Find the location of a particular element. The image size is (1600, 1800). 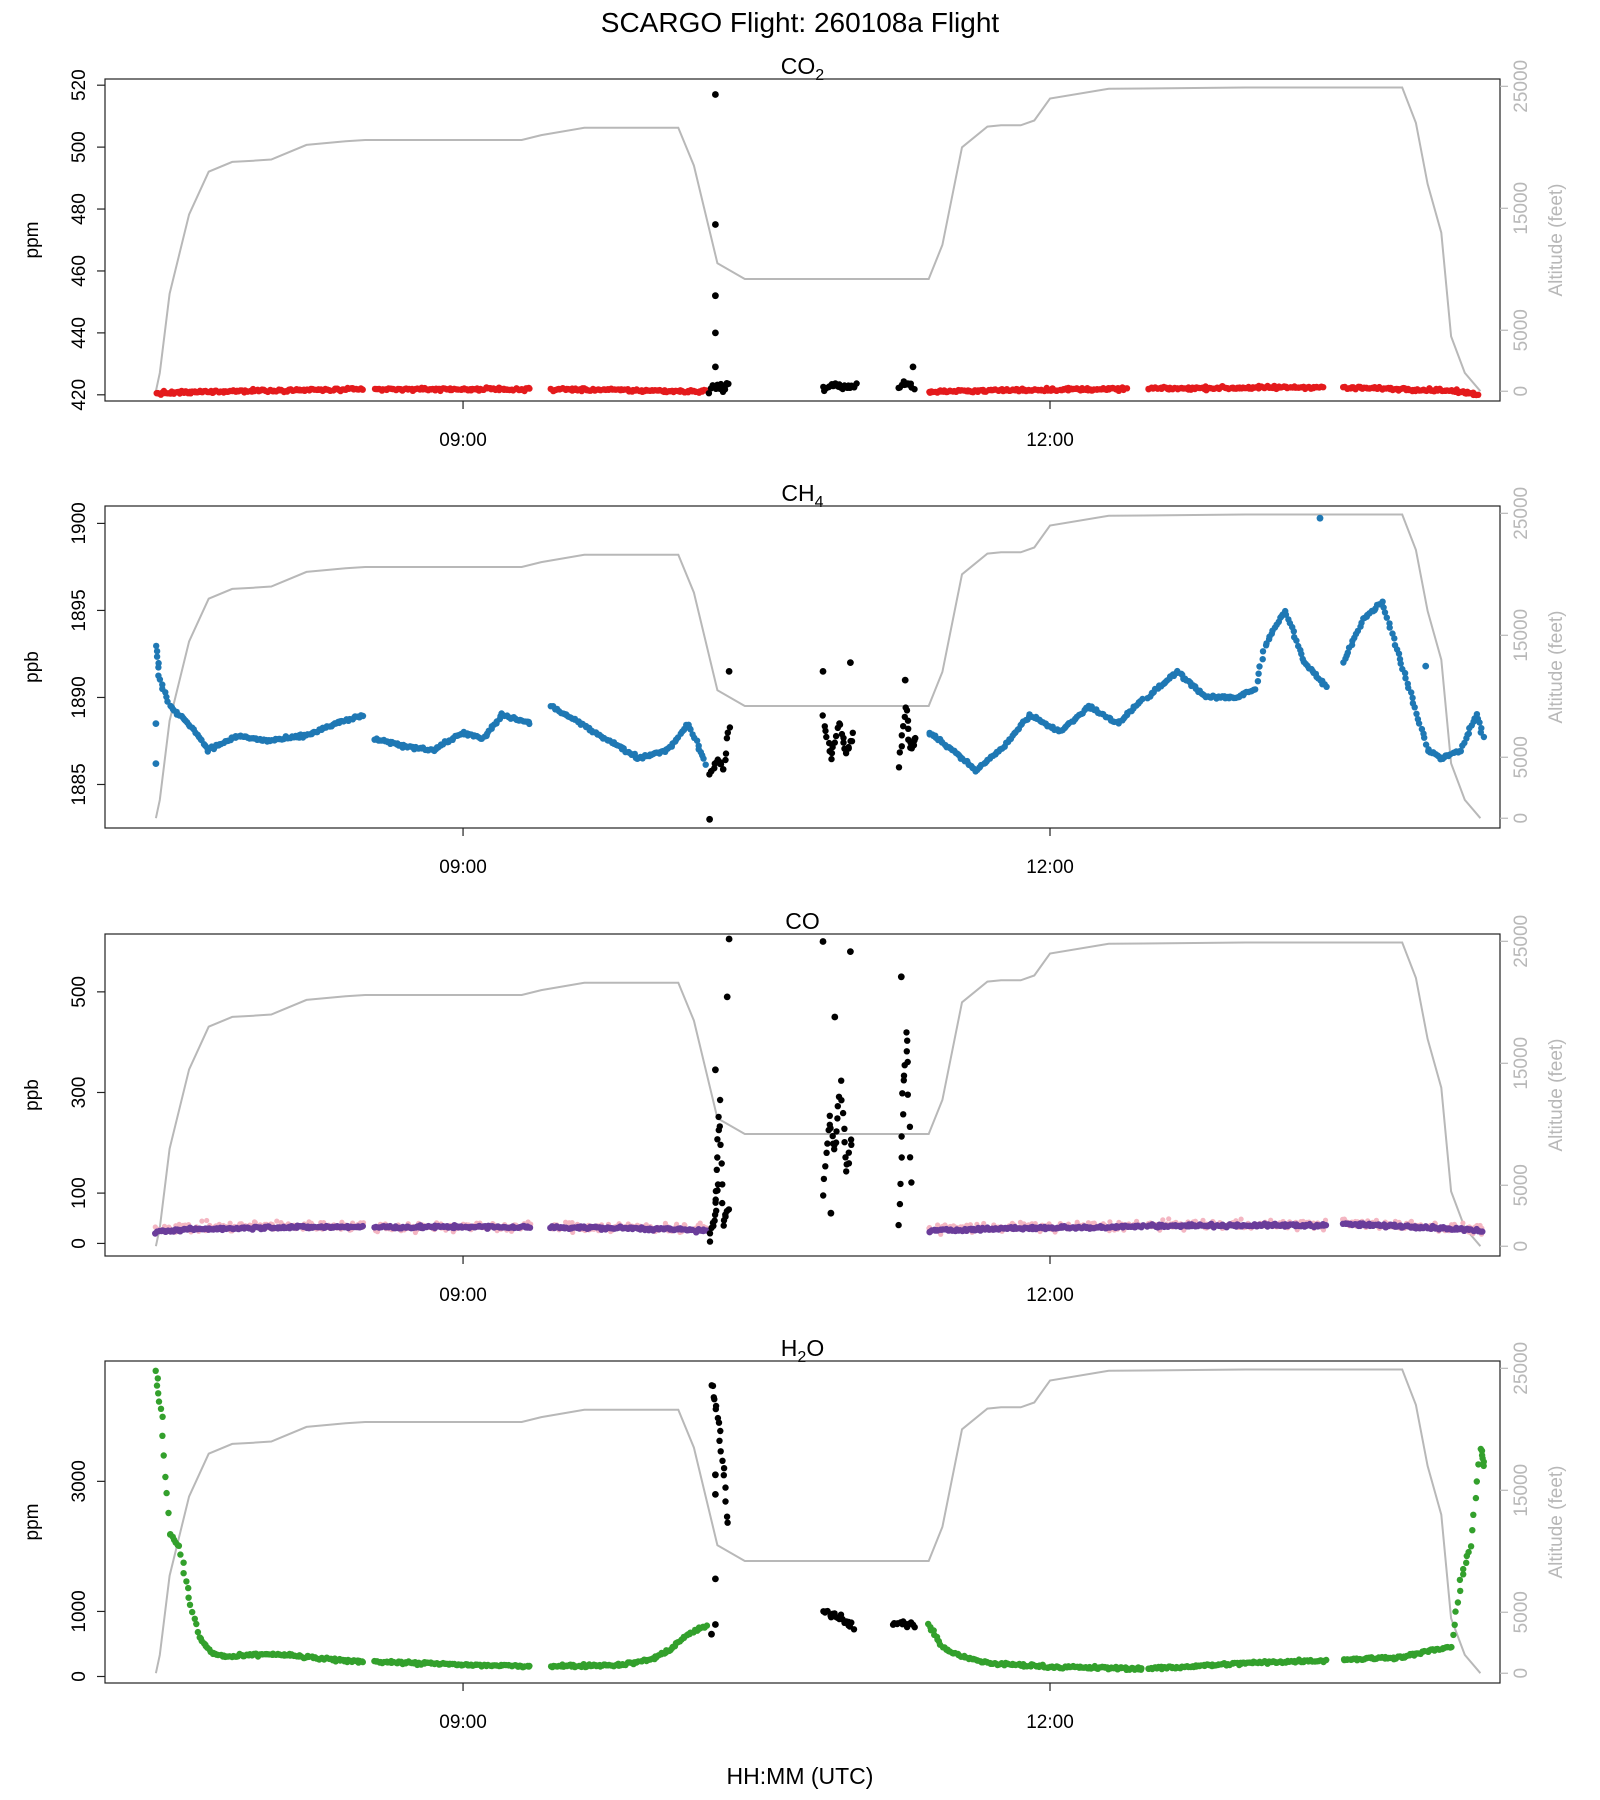

altitude-tick-label: 25000 is located at coordinates (1521, 941).